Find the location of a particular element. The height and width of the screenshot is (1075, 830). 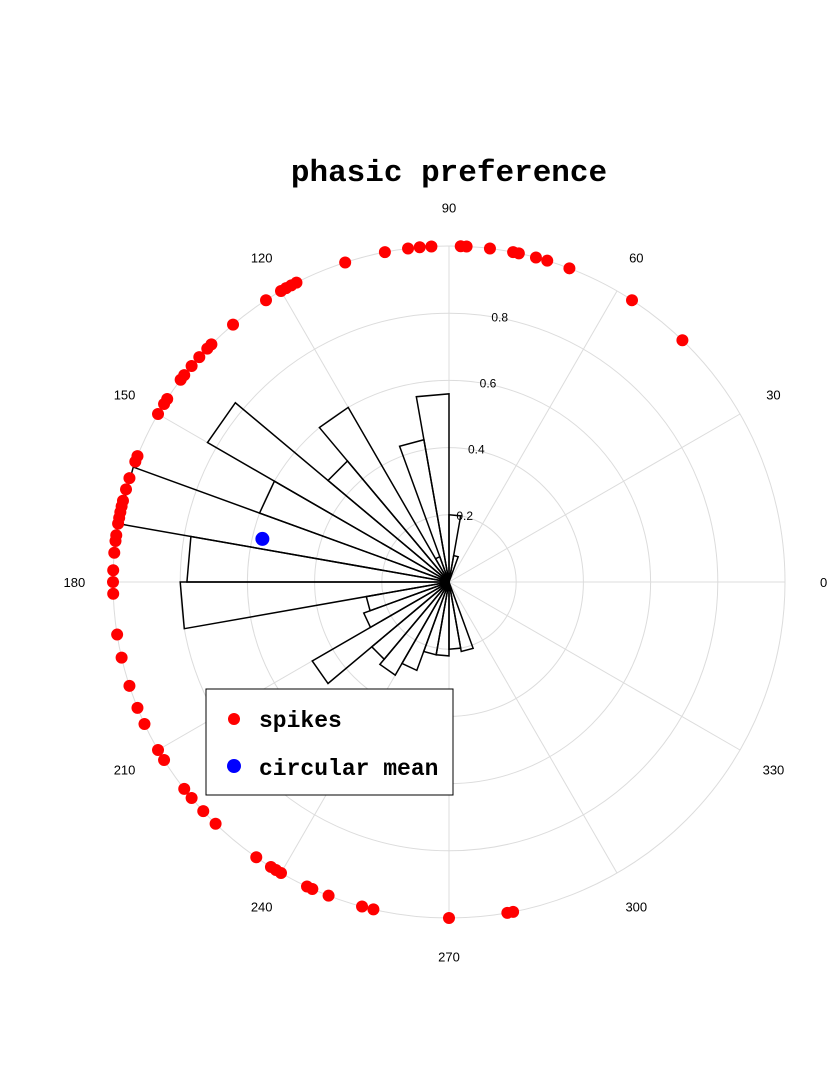

legend: spikes circular mean is located at coordinates (329, 742).